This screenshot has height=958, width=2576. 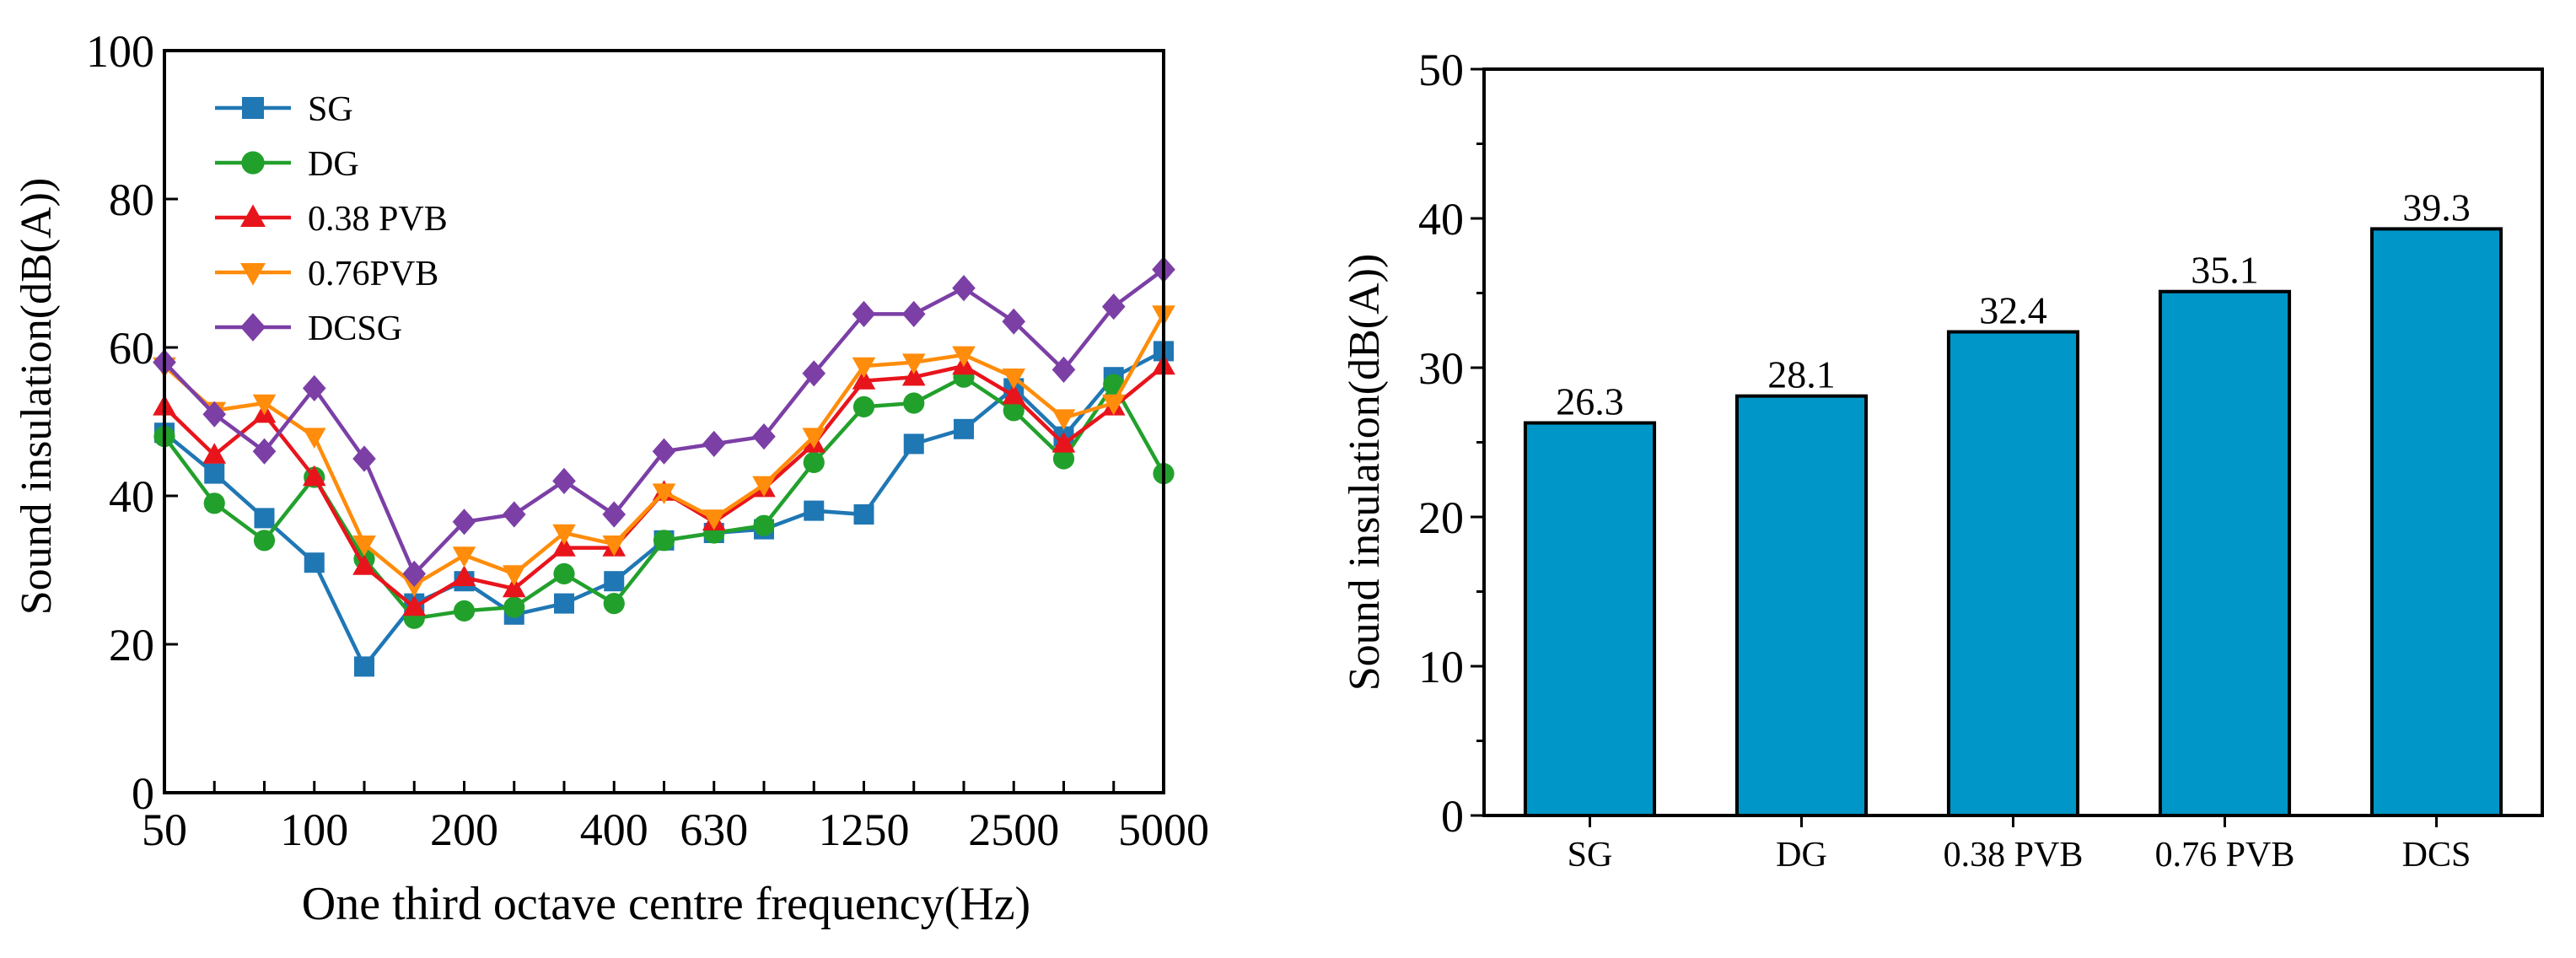 I want to click on line-series-dcsg, so click(x=664, y=422).